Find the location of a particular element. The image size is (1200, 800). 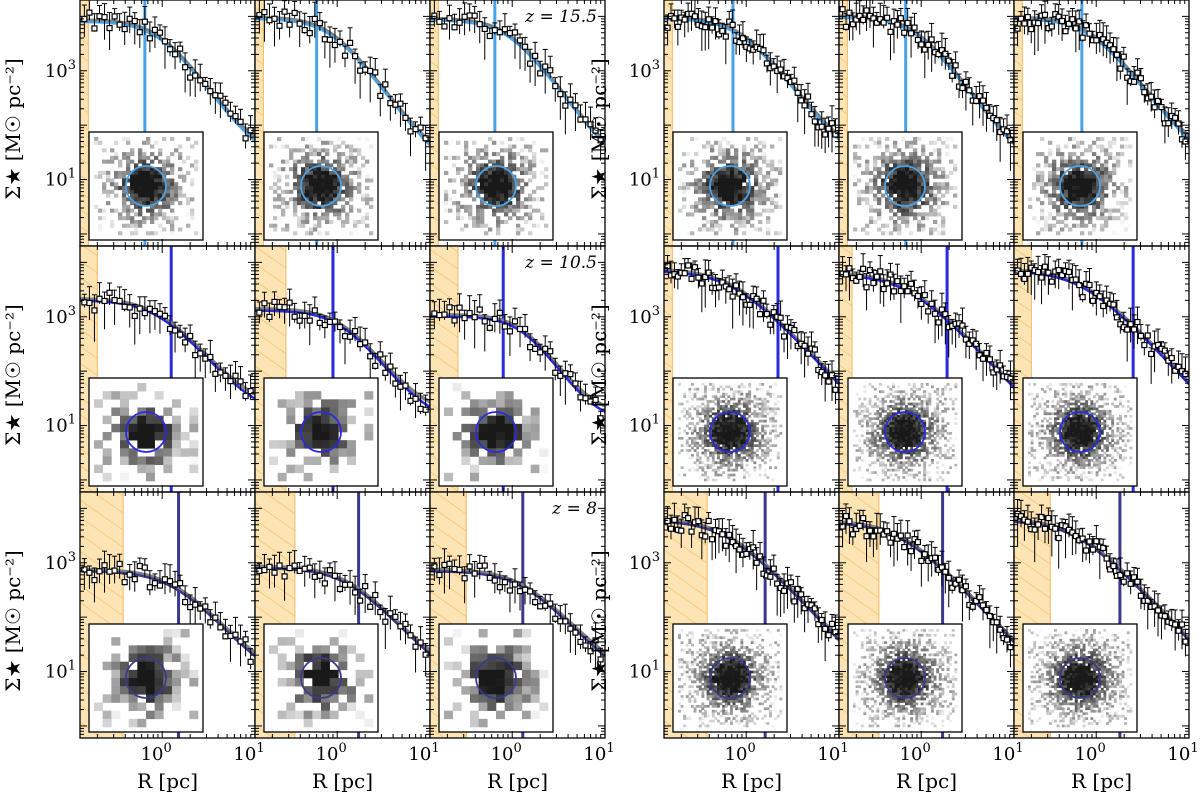

y-axis-label: Σ★ [M☉ pc⁻²] is located at coordinates (599, 128).